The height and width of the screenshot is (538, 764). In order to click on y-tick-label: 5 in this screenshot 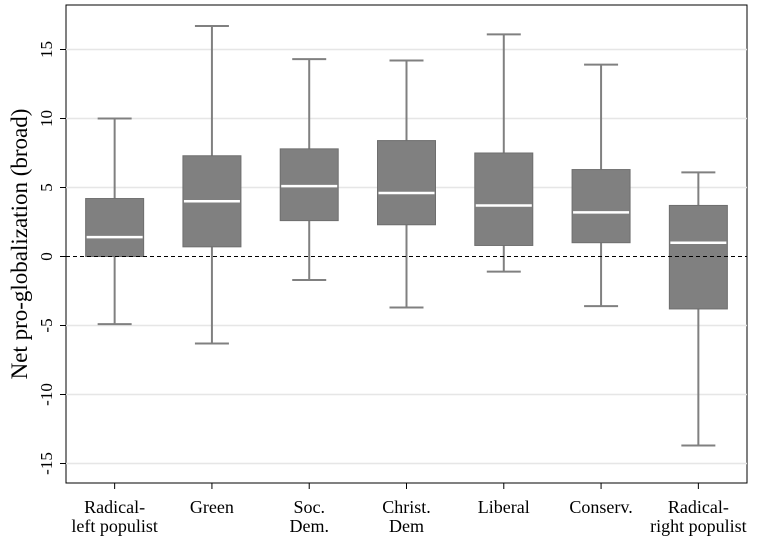, I will do `click(46, 187)`.